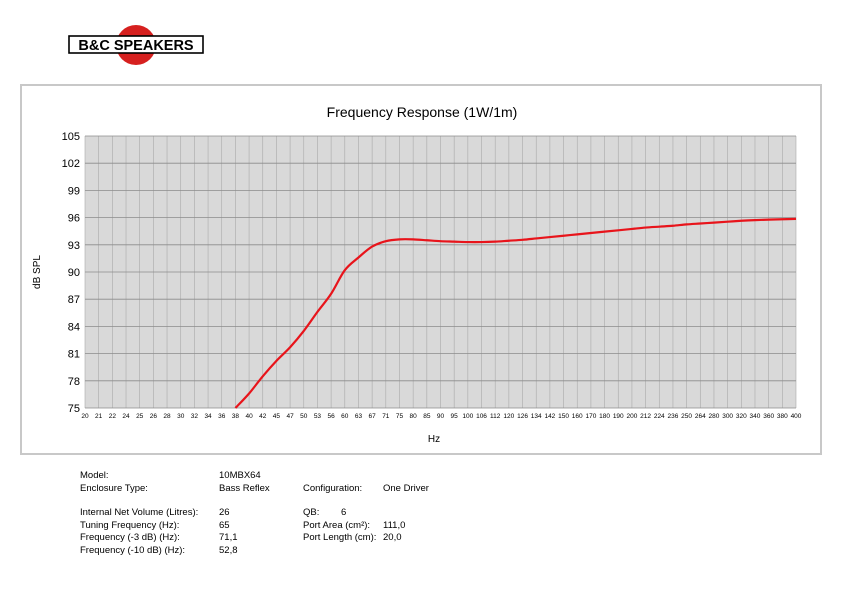 Image resolution: width=848 pixels, height=600 pixels. I want to click on x-tick-label: 150, so click(563, 416).